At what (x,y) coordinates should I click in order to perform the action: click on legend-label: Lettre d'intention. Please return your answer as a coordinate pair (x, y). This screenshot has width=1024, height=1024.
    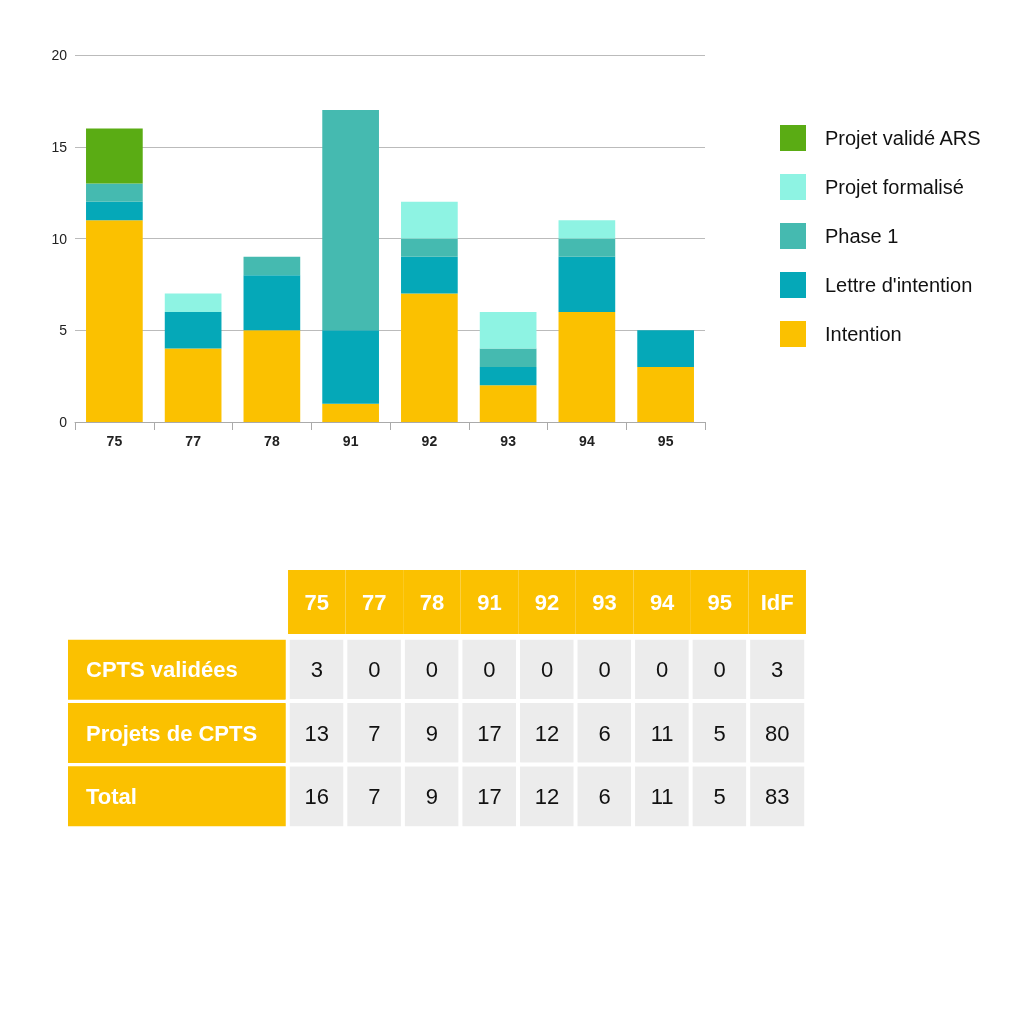
    Looking at the image, I should click on (899, 285).